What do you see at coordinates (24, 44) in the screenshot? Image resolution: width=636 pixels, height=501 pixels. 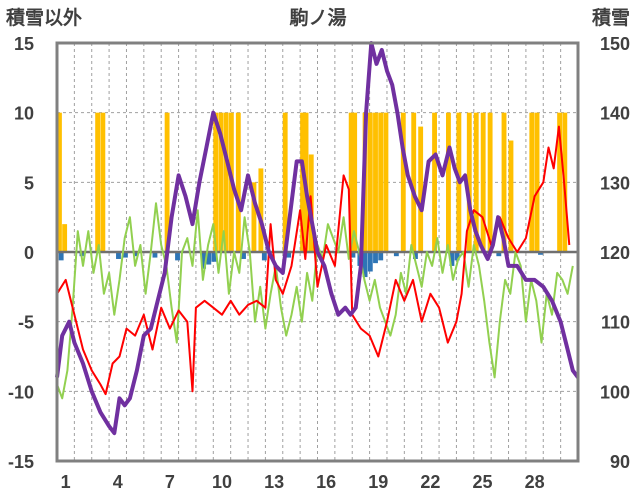 I see `left-tick-label: 15` at bounding box center [24, 44].